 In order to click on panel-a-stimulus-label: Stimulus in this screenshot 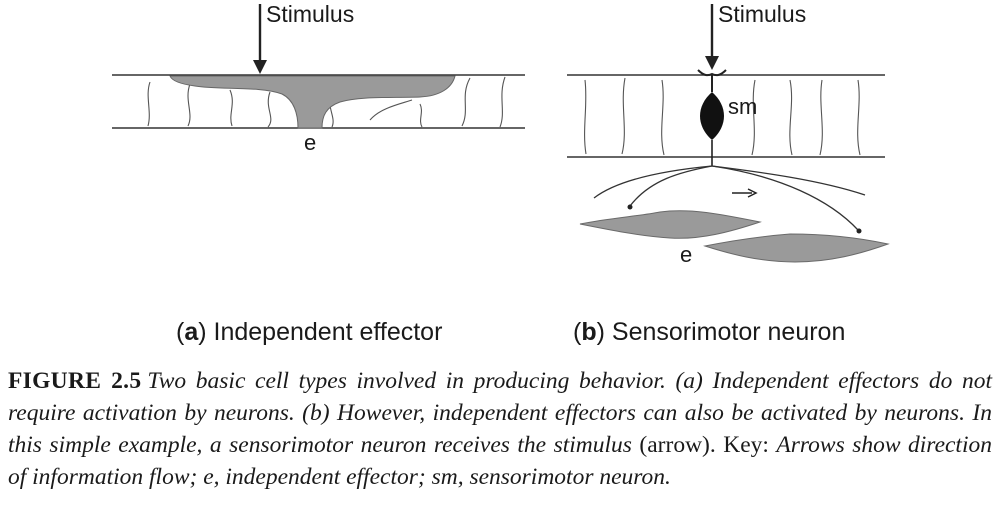, I will do `click(310, 14)`.